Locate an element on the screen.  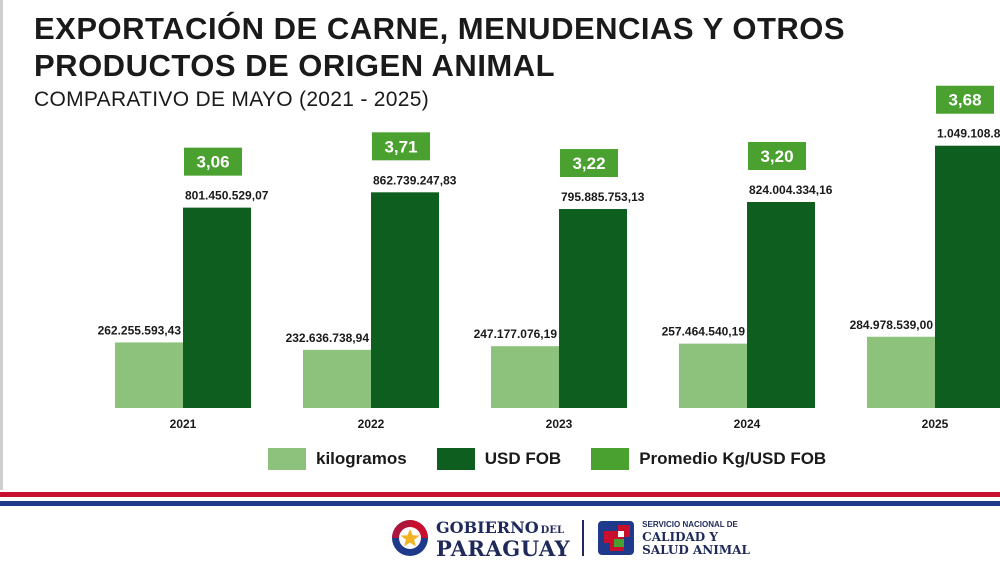
legend-label-usd-fob: USD FOB is located at coordinates (523, 458).